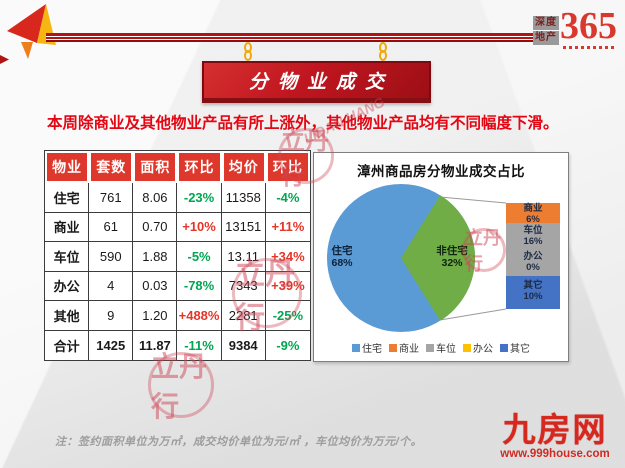 The height and width of the screenshot is (468, 625). I want to click on property-cell: 其他, so click(67, 316).